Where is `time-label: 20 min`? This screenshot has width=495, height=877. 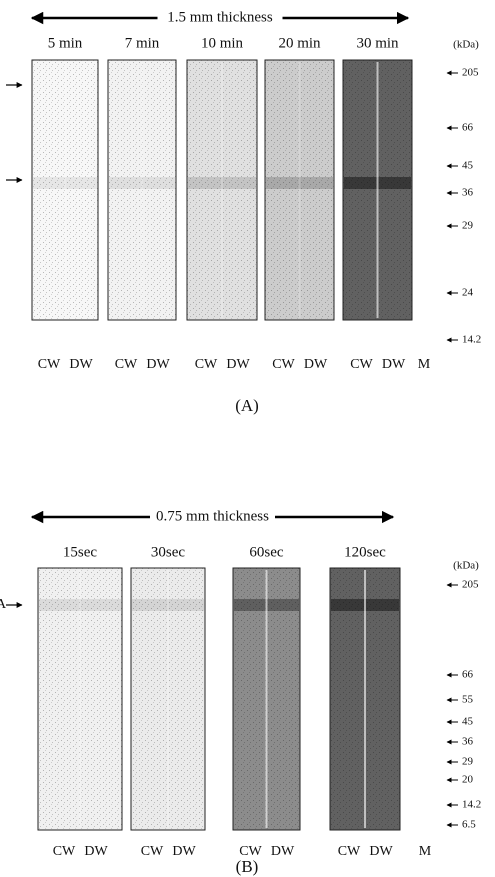
time-label: 20 min is located at coordinates (299, 43).